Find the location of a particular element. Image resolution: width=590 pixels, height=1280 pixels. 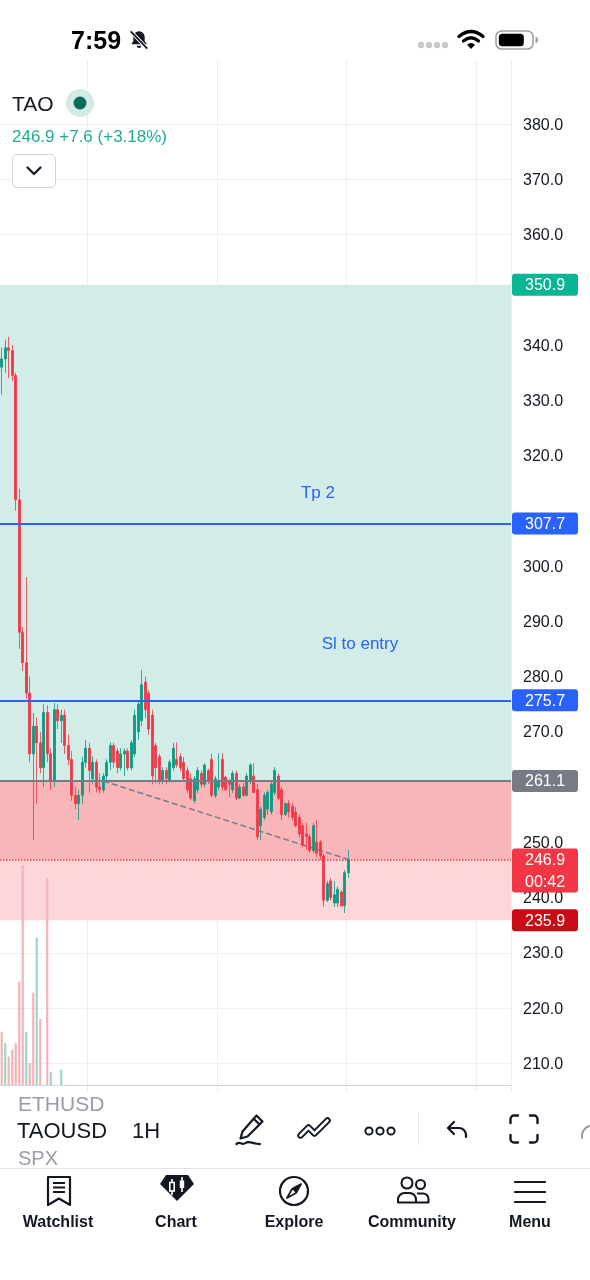

text: 1H is located at coordinates (146, 1130).